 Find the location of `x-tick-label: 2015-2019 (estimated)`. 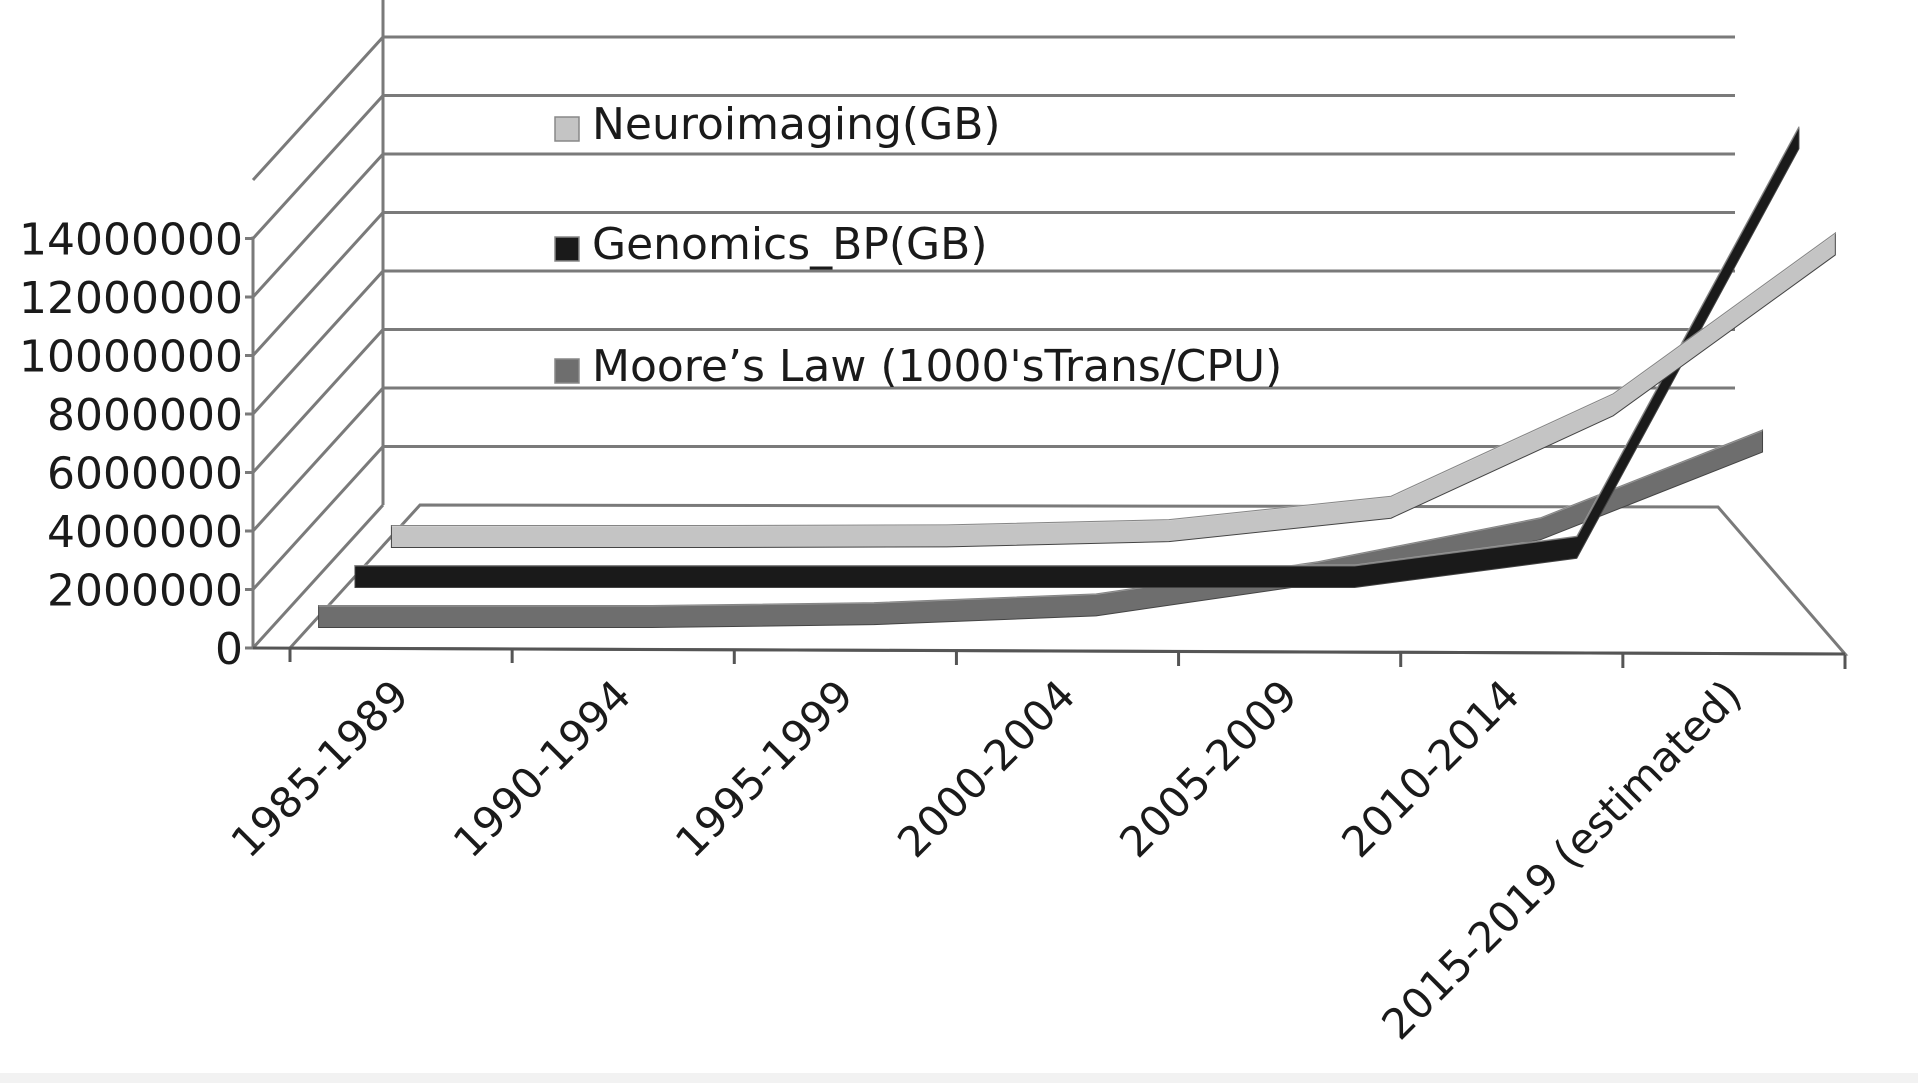

x-tick-label: 2015-2019 (estimated) is located at coordinates (1561, 859).